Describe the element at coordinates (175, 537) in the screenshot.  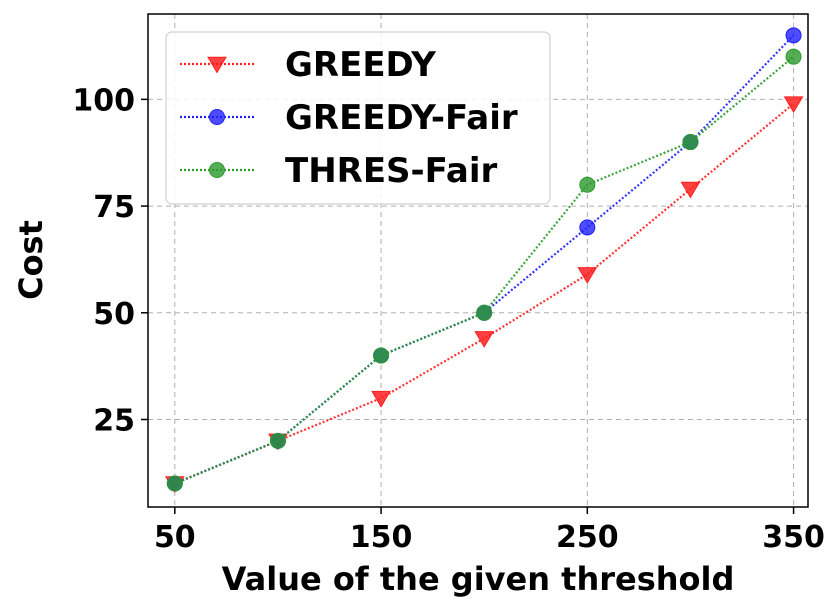
I see `x-tick-label: 50` at that location.